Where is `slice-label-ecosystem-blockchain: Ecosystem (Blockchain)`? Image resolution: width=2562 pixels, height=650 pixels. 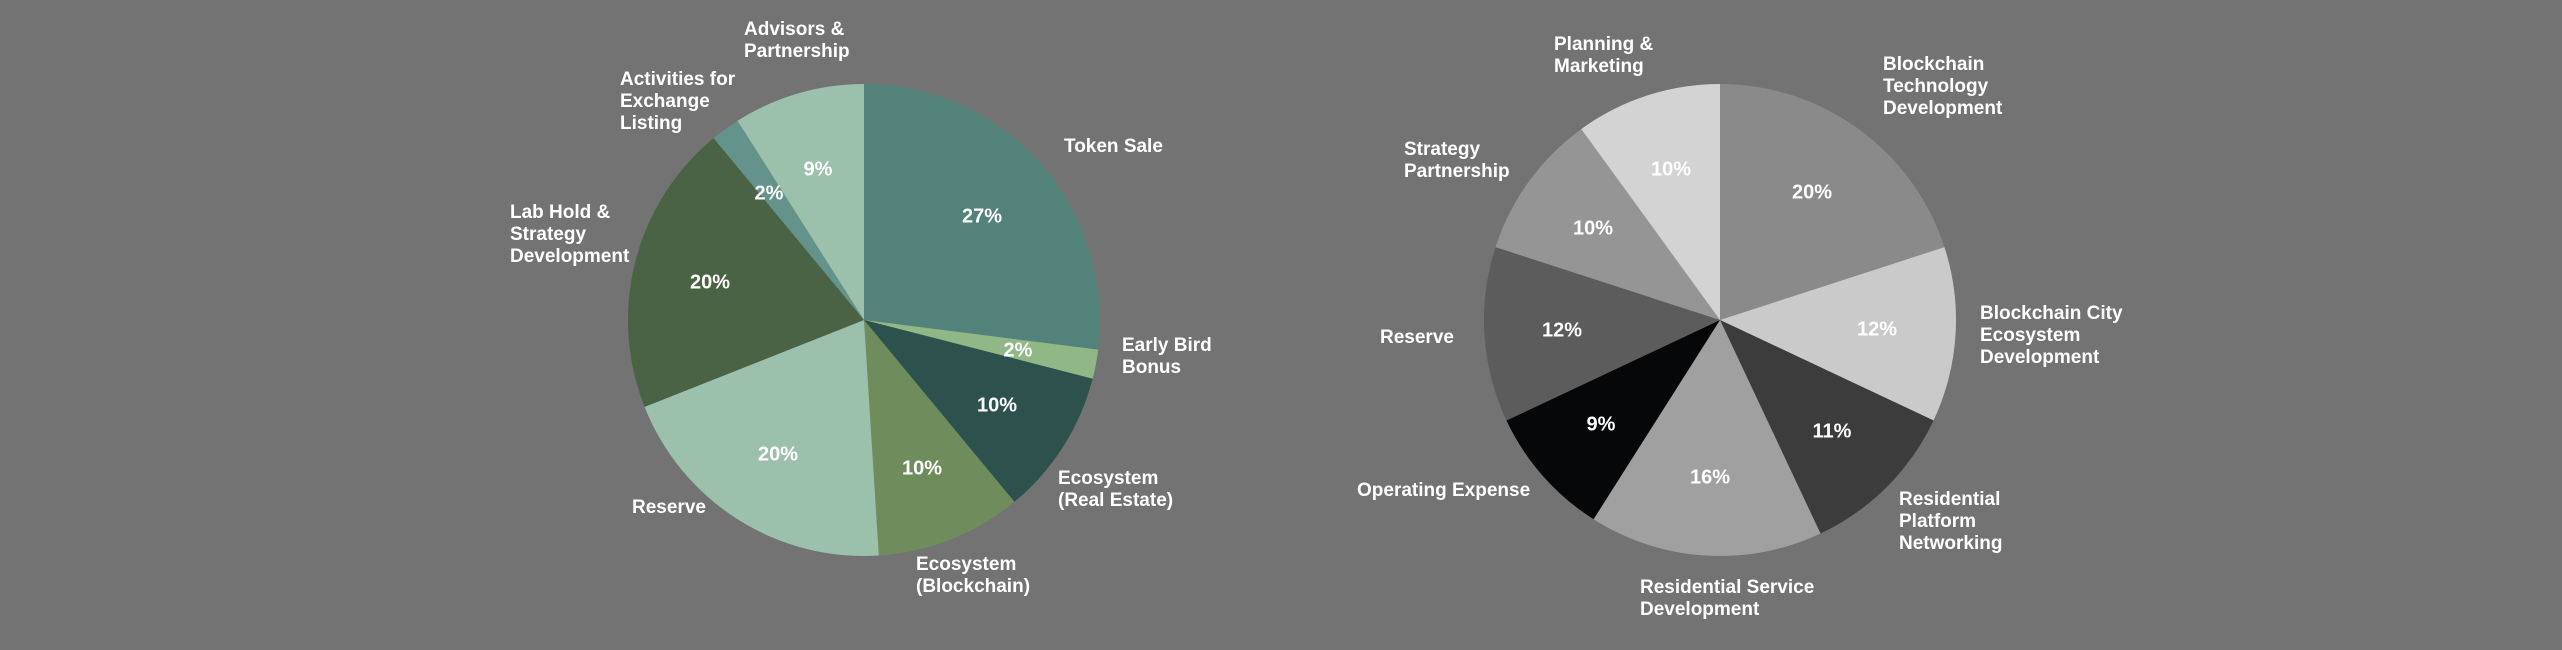 slice-label-ecosystem-blockchain: Ecosystem (Blockchain) is located at coordinates (973, 575).